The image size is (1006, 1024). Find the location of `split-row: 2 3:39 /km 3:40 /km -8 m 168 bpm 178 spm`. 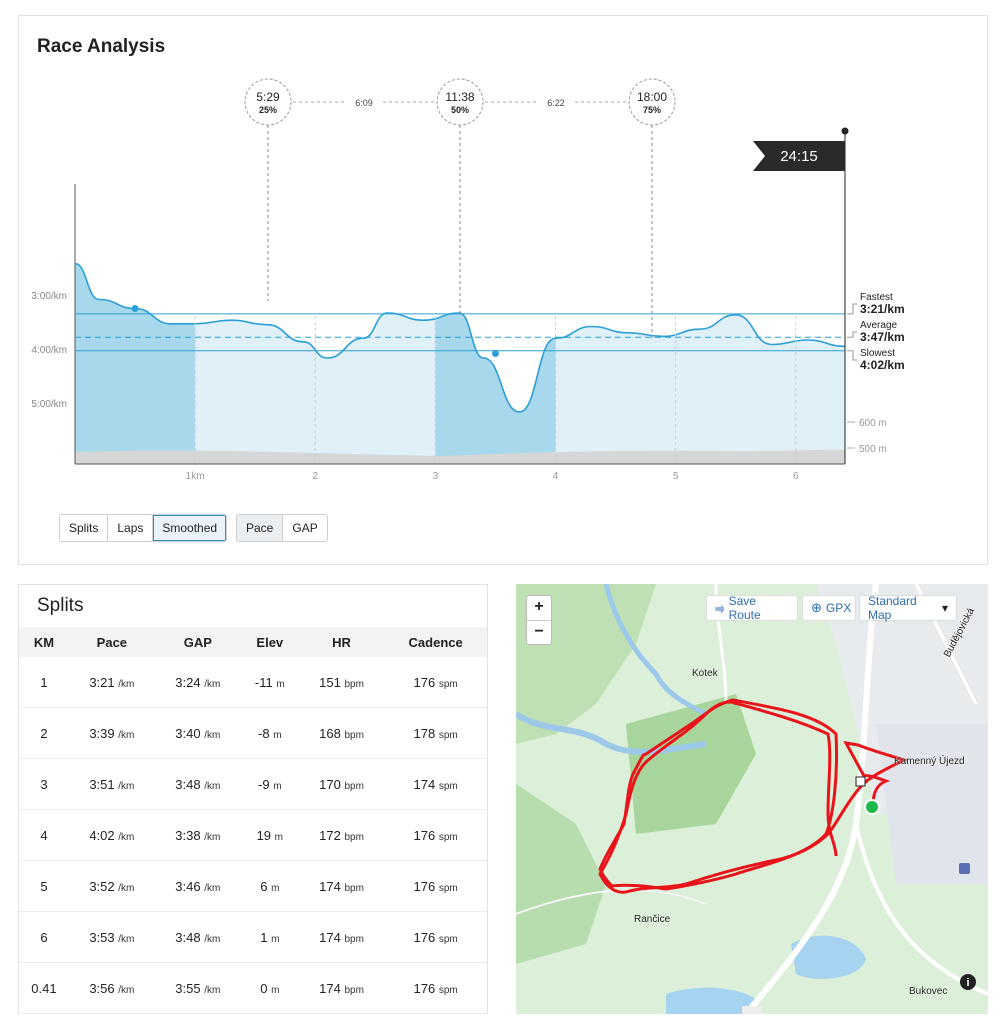

split-row: 2 3:39 /km 3:40 /km -8 m 168 bpm 178 spm is located at coordinates (253, 733).